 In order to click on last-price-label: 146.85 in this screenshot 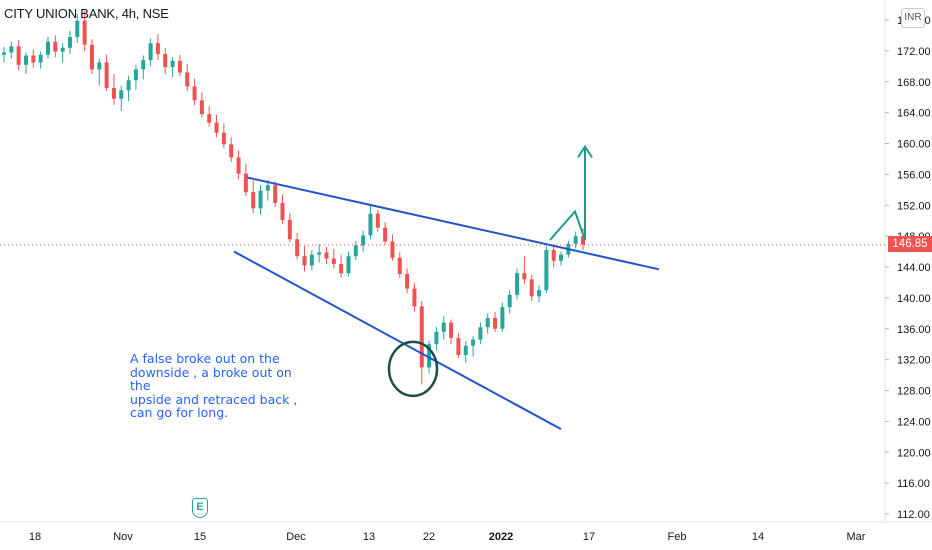, I will do `click(910, 244)`.